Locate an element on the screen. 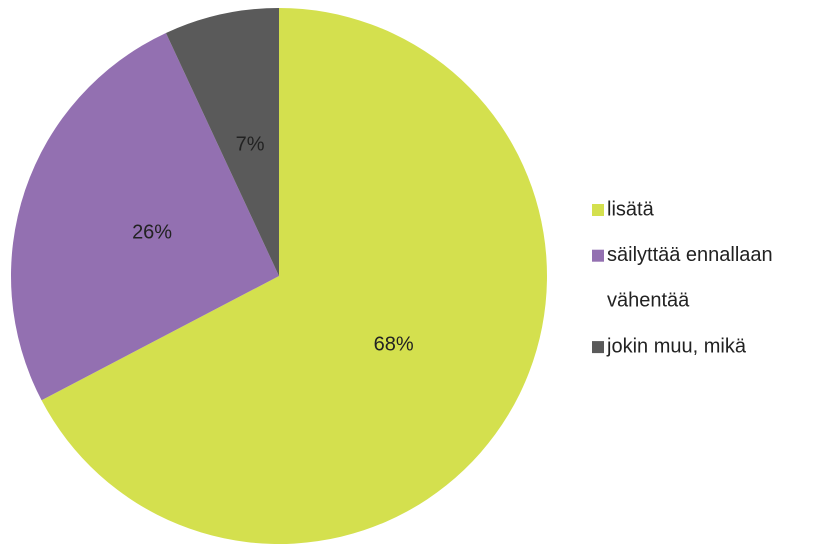 The image size is (831, 544). data-label: 68% is located at coordinates (394, 345).